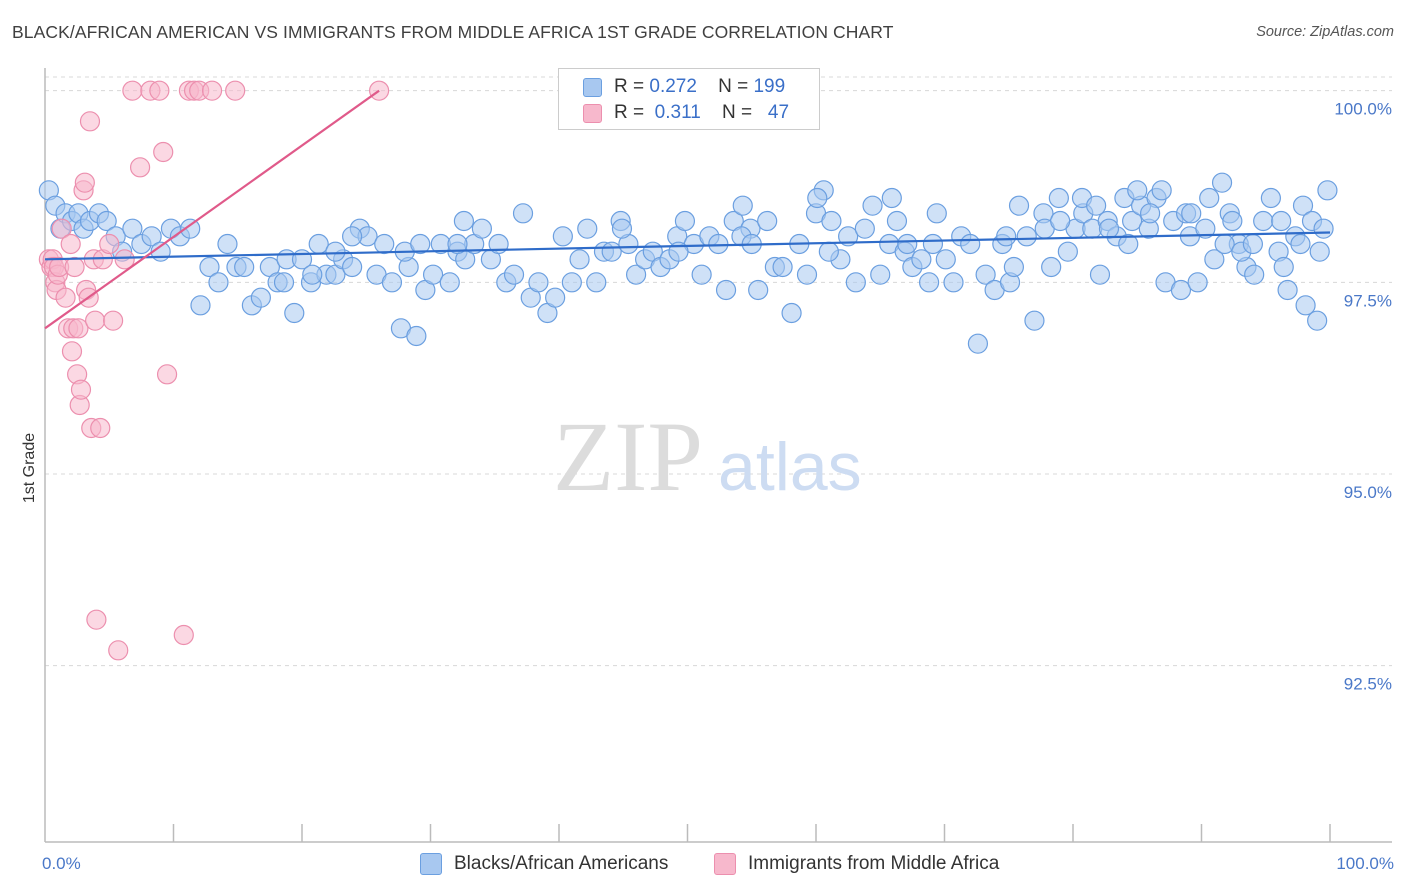  What do you see at coordinates (686, 113) in the screenshot?
I see `legend-row-immigrants: R = 0.311 N = 47` at bounding box center [686, 113].